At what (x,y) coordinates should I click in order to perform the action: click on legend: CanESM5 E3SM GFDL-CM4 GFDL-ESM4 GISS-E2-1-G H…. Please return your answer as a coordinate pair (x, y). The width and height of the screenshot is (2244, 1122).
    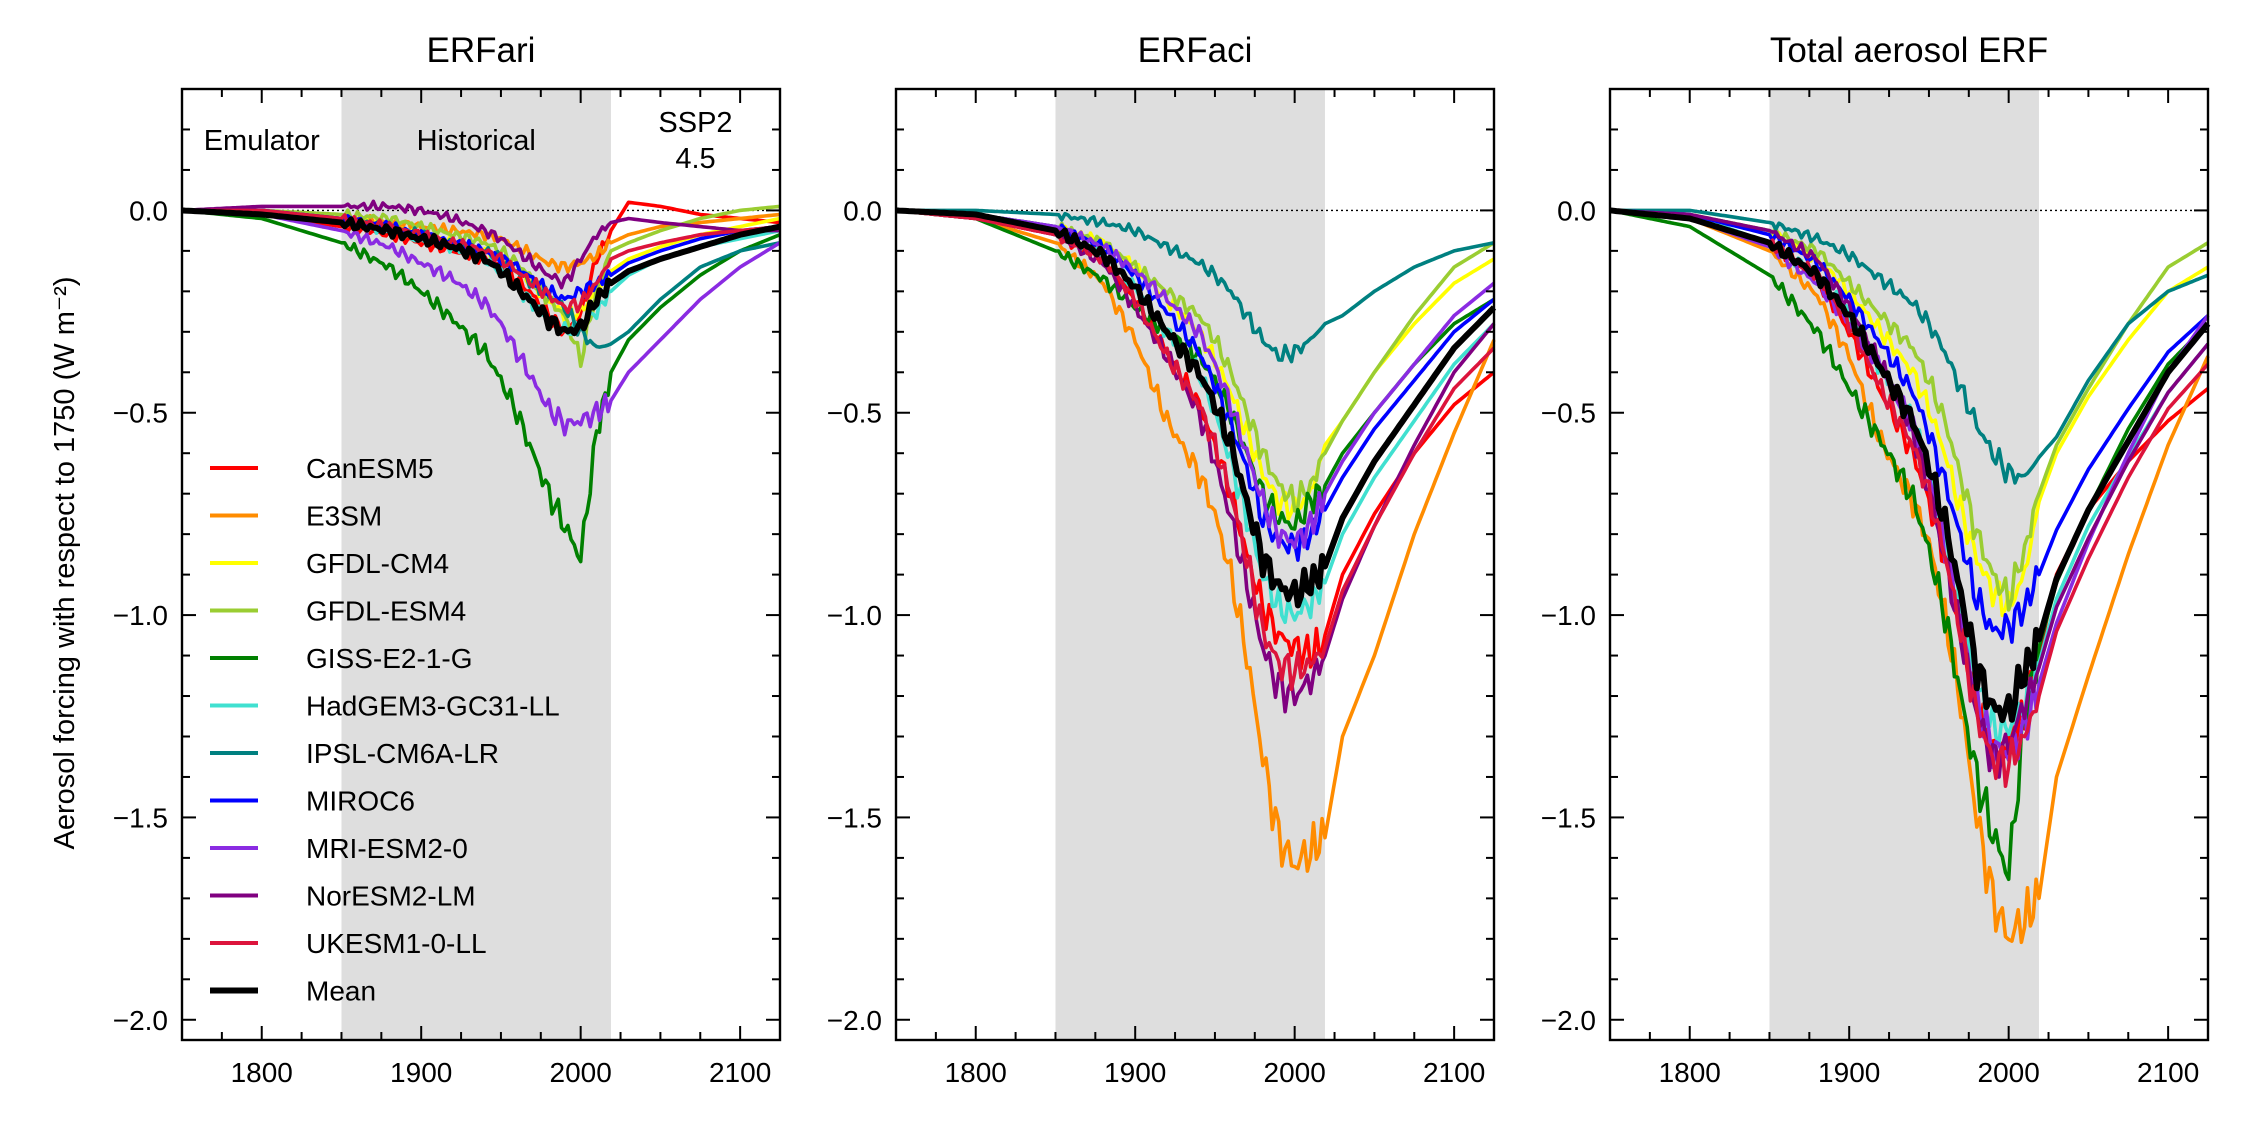
    Looking at the image, I should click on (385, 730).